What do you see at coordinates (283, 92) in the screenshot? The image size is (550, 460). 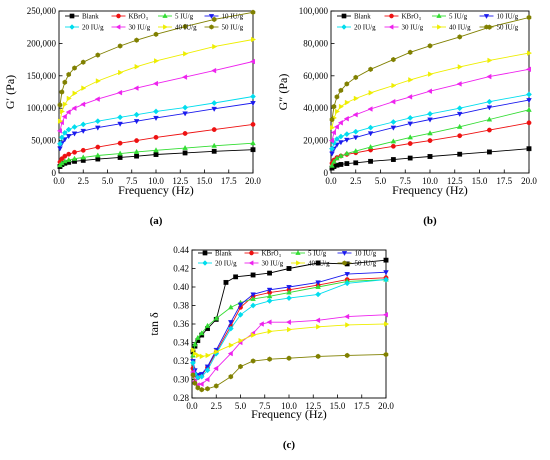 I see `y-axis-label: G″ (Pa)` at bounding box center [283, 92].